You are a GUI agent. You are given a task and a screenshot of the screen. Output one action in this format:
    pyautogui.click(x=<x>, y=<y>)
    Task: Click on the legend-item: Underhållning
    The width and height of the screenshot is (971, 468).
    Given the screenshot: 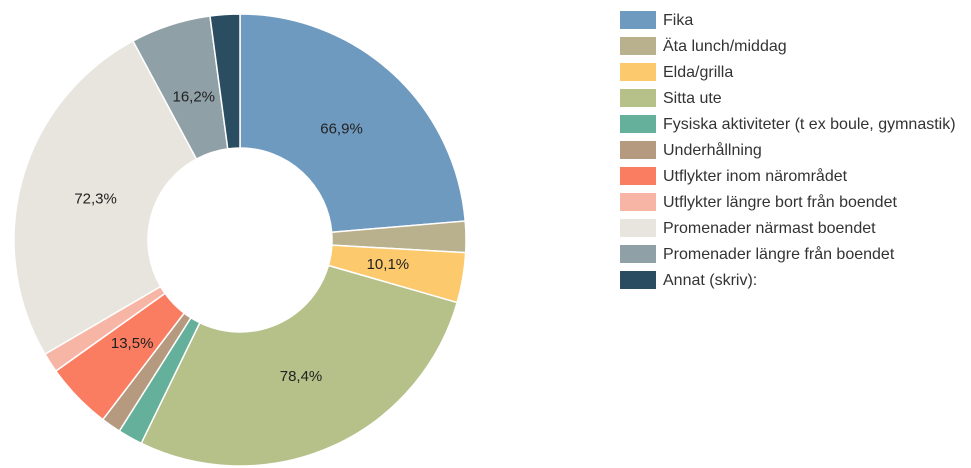 What is the action you would take?
    pyautogui.click(x=792, y=150)
    